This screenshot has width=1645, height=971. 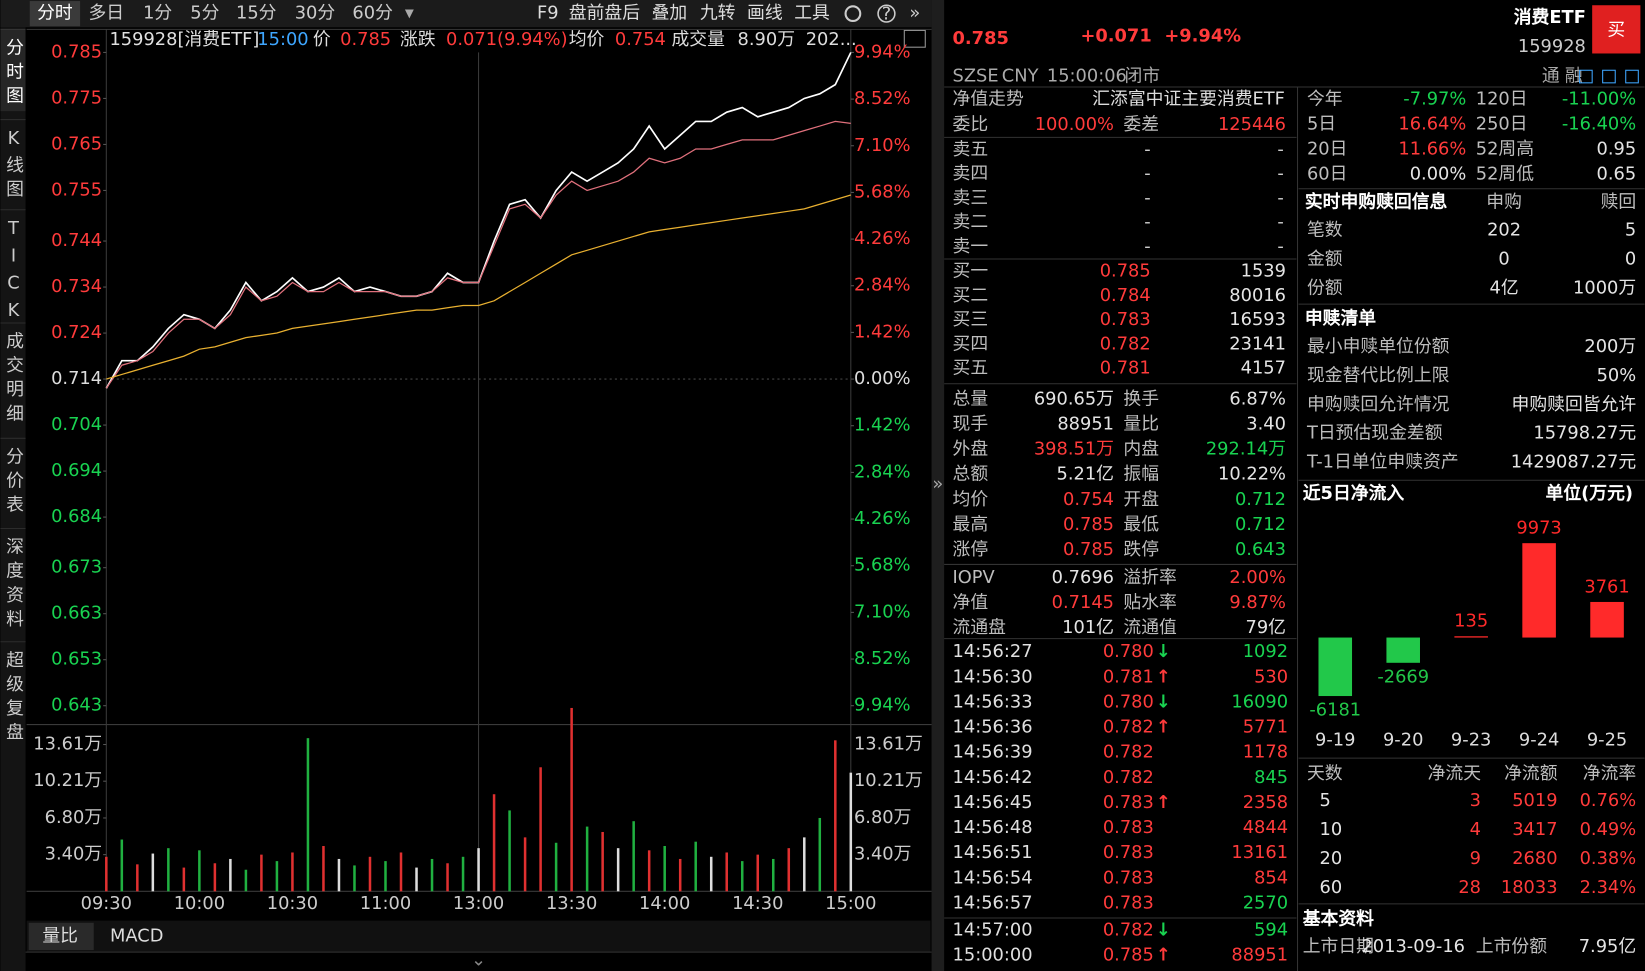 What do you see at coordinates (204, 13) in the screenshot?
I see `tab: 5分` at bounding box center [204, 13].